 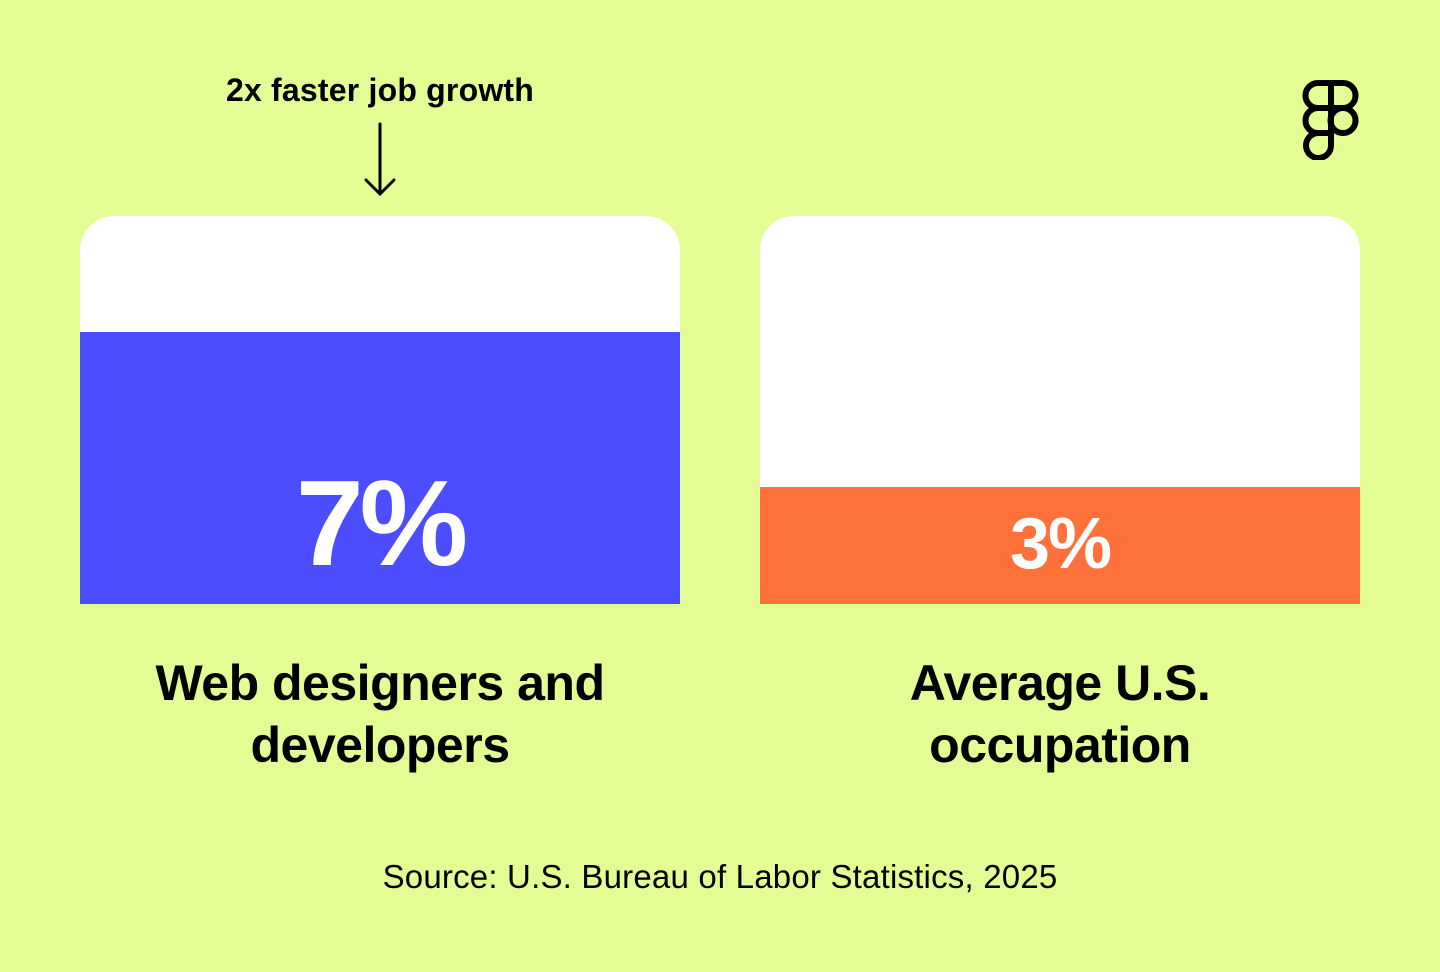 What do you see at coordinates (380, 745) in the screenshot?
I see `category-label-line: developers` at bounding box center [380, 745].